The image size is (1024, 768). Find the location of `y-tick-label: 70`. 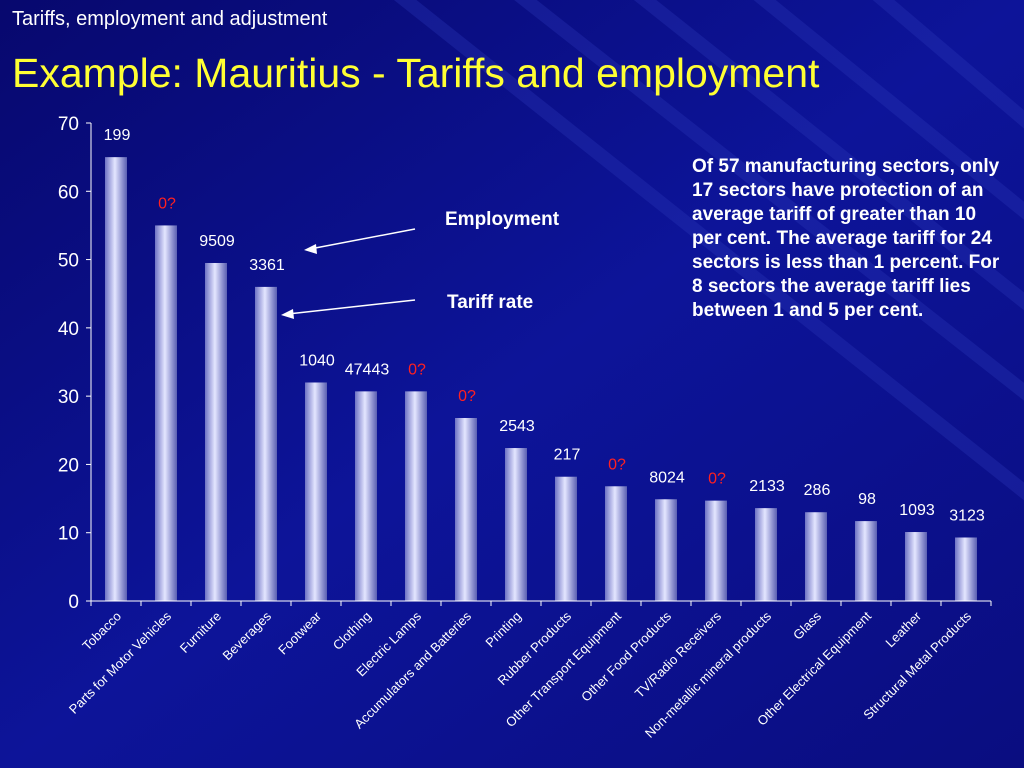

y-tick-label: 70 is located at coordinates (68, 124).